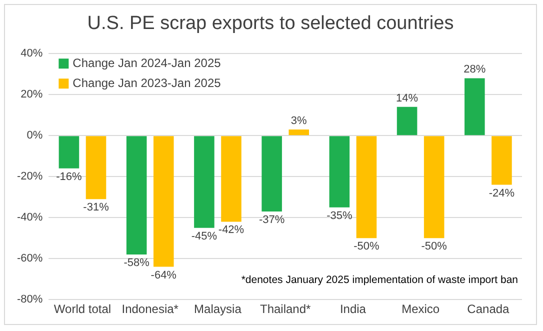 The image size is (543, 331). What do you see at coordinates (407, 98) in the screenshot?
I see `data-label: 14%` at bounding box center [407, 98].